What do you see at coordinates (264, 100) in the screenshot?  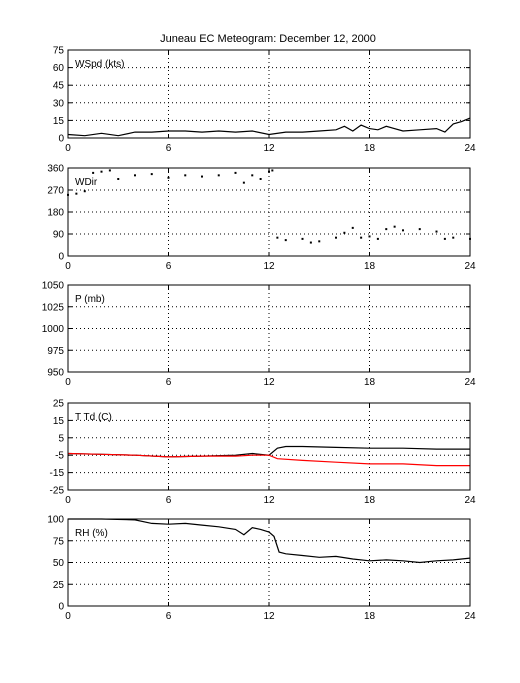 I see `panel-wspd-kts: 0 6 12 18 24 0 15 30 45 60 75 WSpd (kts)` at bounding box center [264, 100].